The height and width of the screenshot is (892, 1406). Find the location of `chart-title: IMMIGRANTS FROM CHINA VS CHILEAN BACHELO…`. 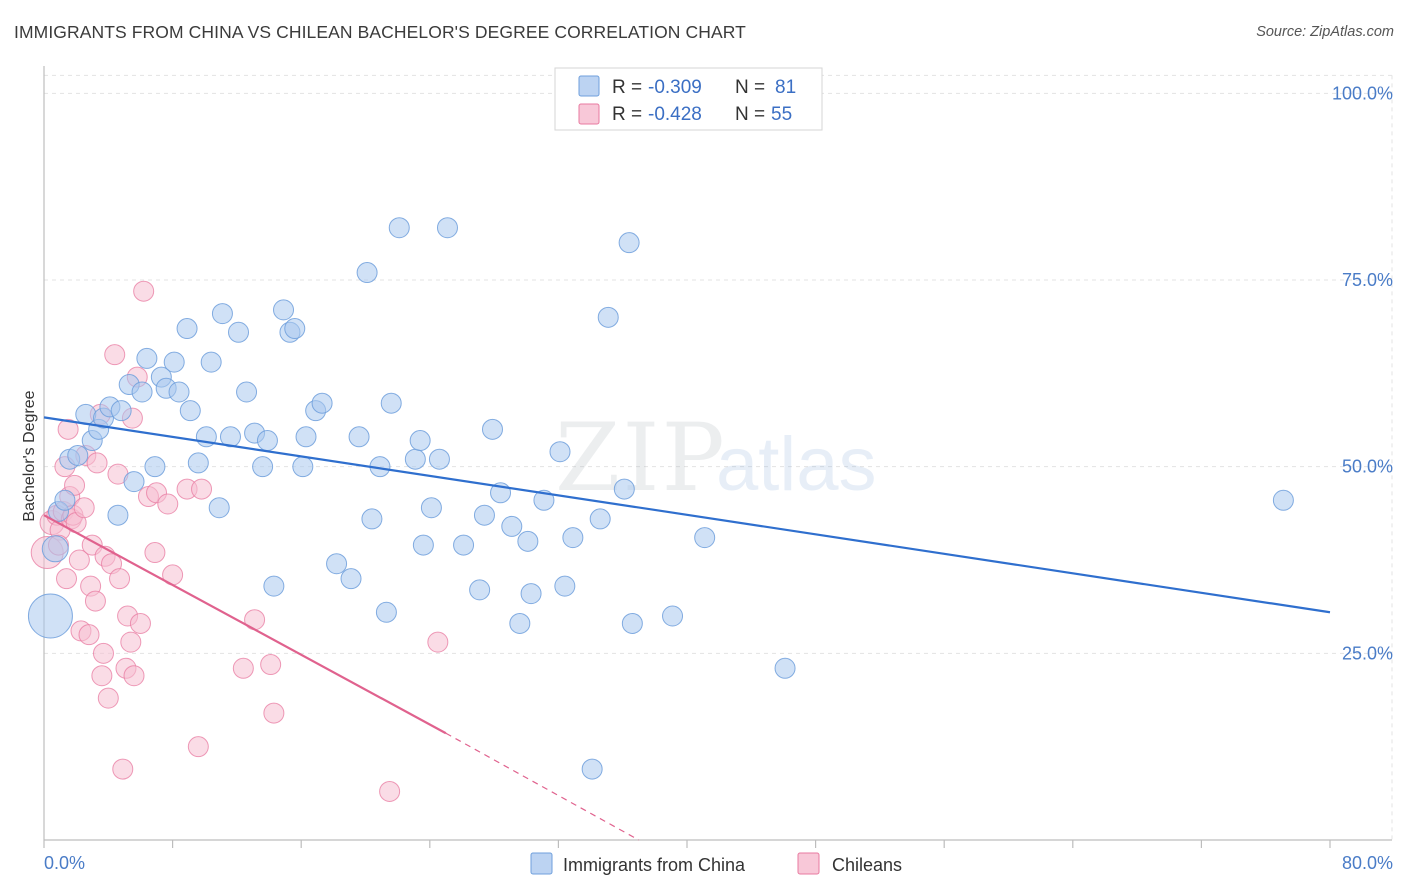

chart-title: IMMIGRANTS FROM CHINA VS CHILEAN BACHELO… is located at coordinates (380, 32).